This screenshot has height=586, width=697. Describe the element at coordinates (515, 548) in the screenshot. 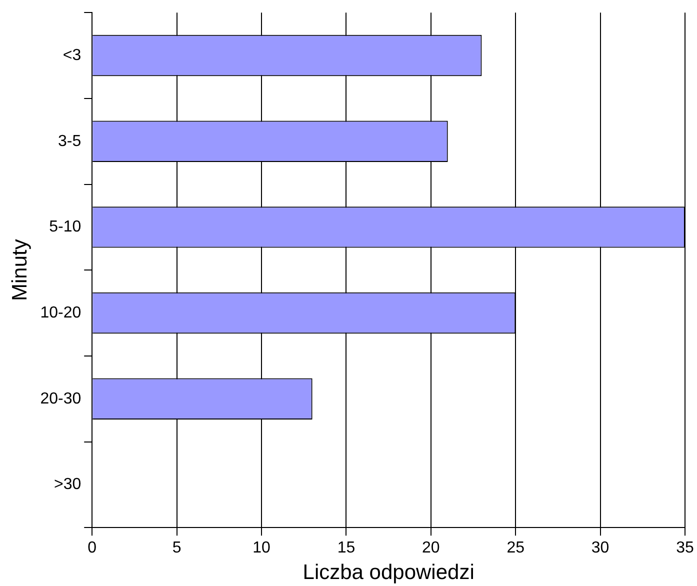

I see `x-tick-label: 25` at that location.